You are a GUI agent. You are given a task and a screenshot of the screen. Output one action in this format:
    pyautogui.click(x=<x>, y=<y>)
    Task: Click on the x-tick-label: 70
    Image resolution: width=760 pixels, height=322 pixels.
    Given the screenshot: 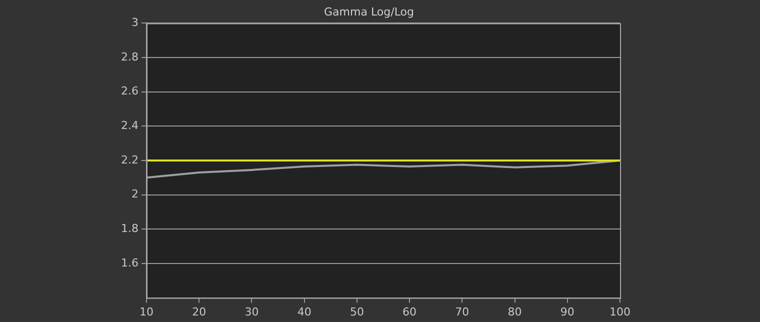 What is the action you would take?
    pyautogui.click(x=462, y=311)
    